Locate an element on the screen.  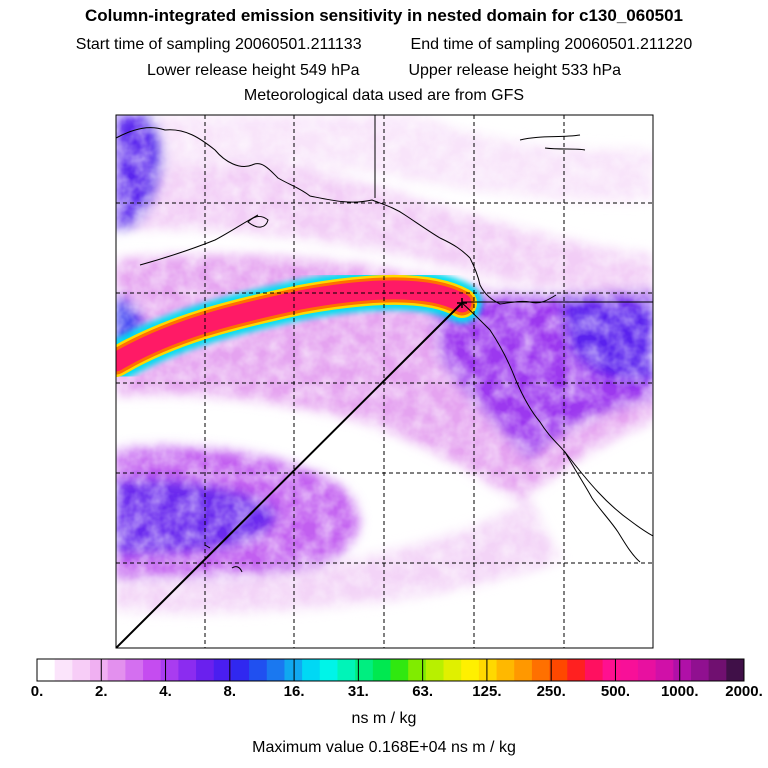
max-value-line: Maximum value 0.168E+04 ns m / kg is located at coordinates (384, 748).